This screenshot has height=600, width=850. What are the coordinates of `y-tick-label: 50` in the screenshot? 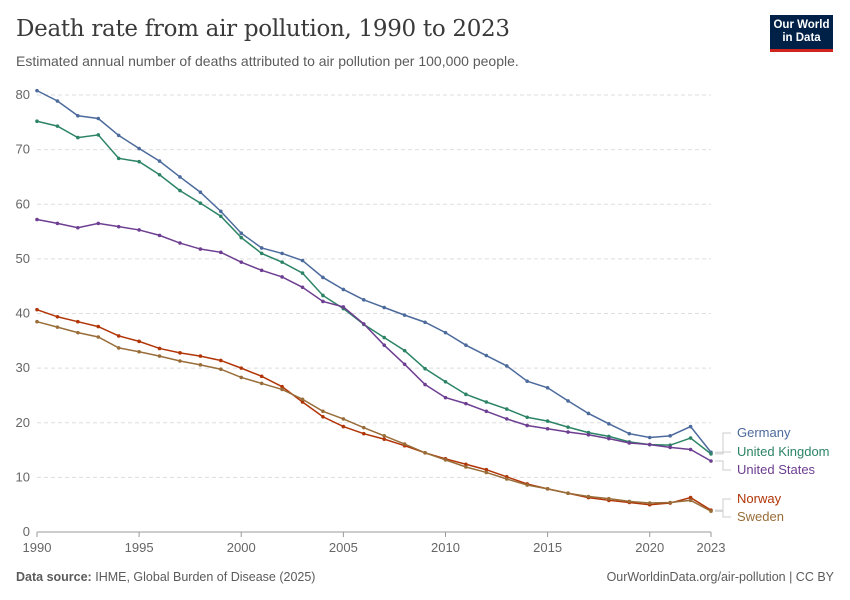 It's located at (23, 258).